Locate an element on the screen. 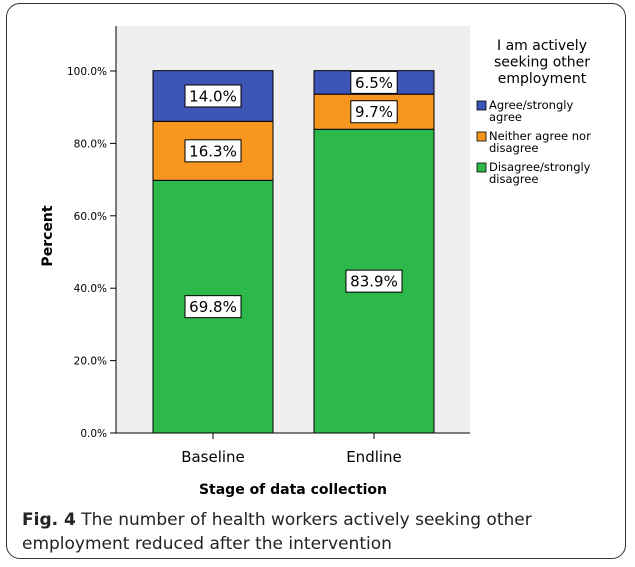 The width and height of the screenshot is (635, 567). data-label: 9.7% is located at coordinates (374, 112).